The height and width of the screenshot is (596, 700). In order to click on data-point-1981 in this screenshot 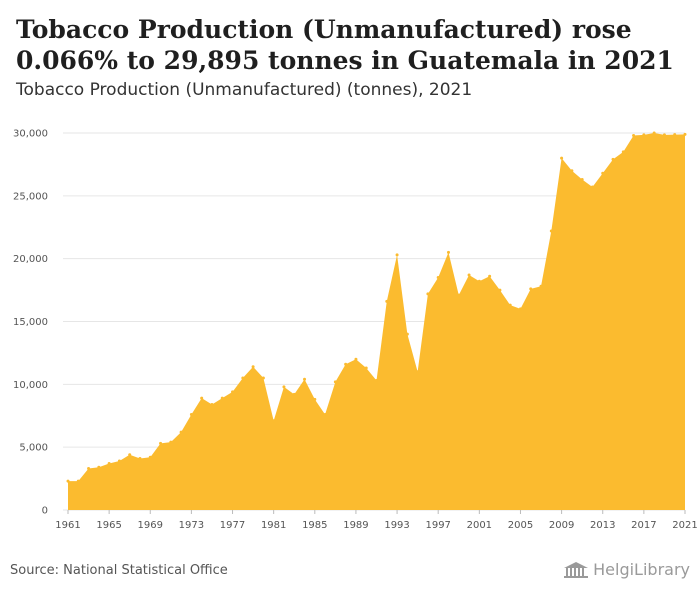, I will do `click(274, 421)`.